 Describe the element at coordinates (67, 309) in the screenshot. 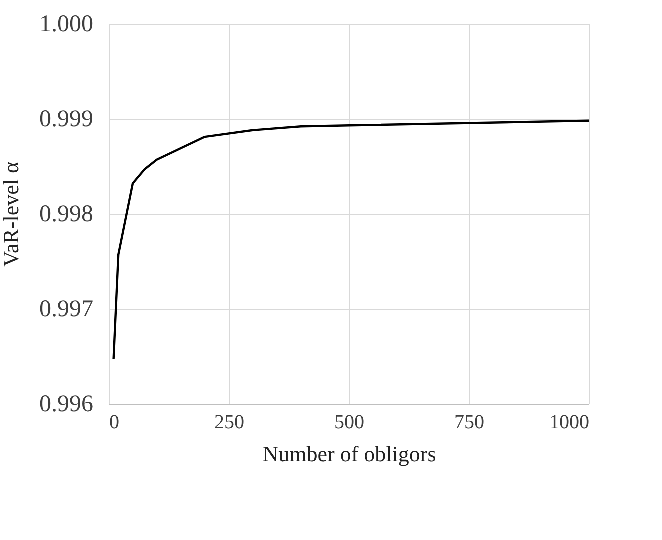

I see `y-tick-label: 0.997` at that location.